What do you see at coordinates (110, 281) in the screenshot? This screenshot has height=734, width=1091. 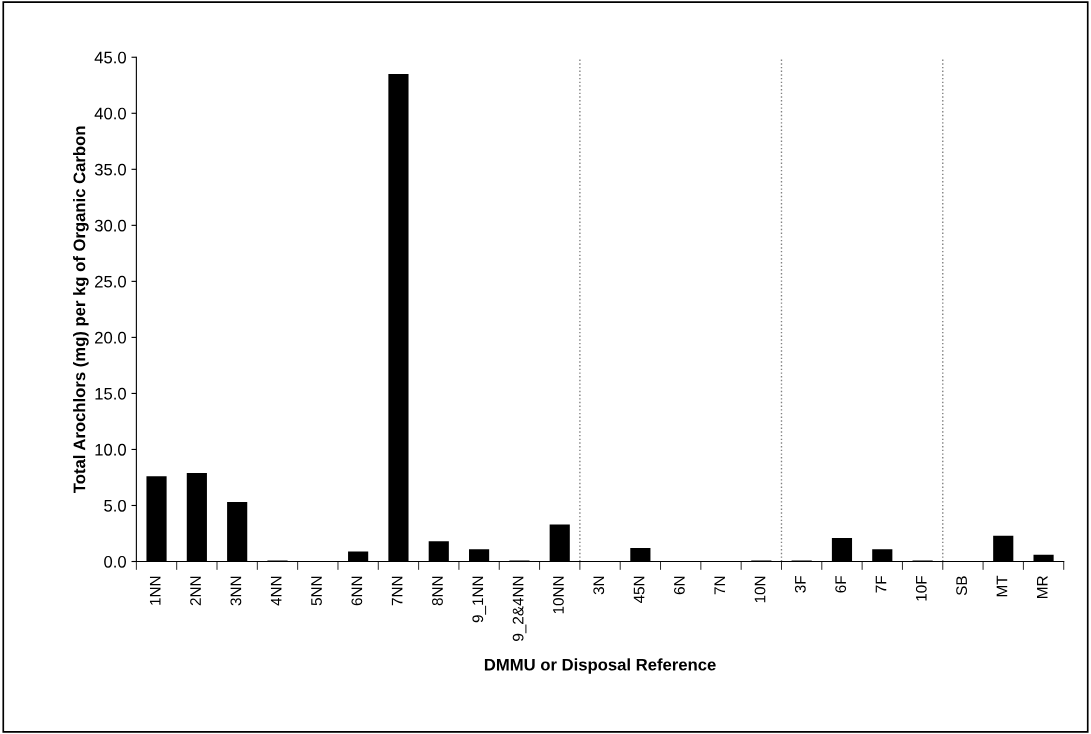 I see `y-tick-label: 25.0` at bounding box center [110, 281].